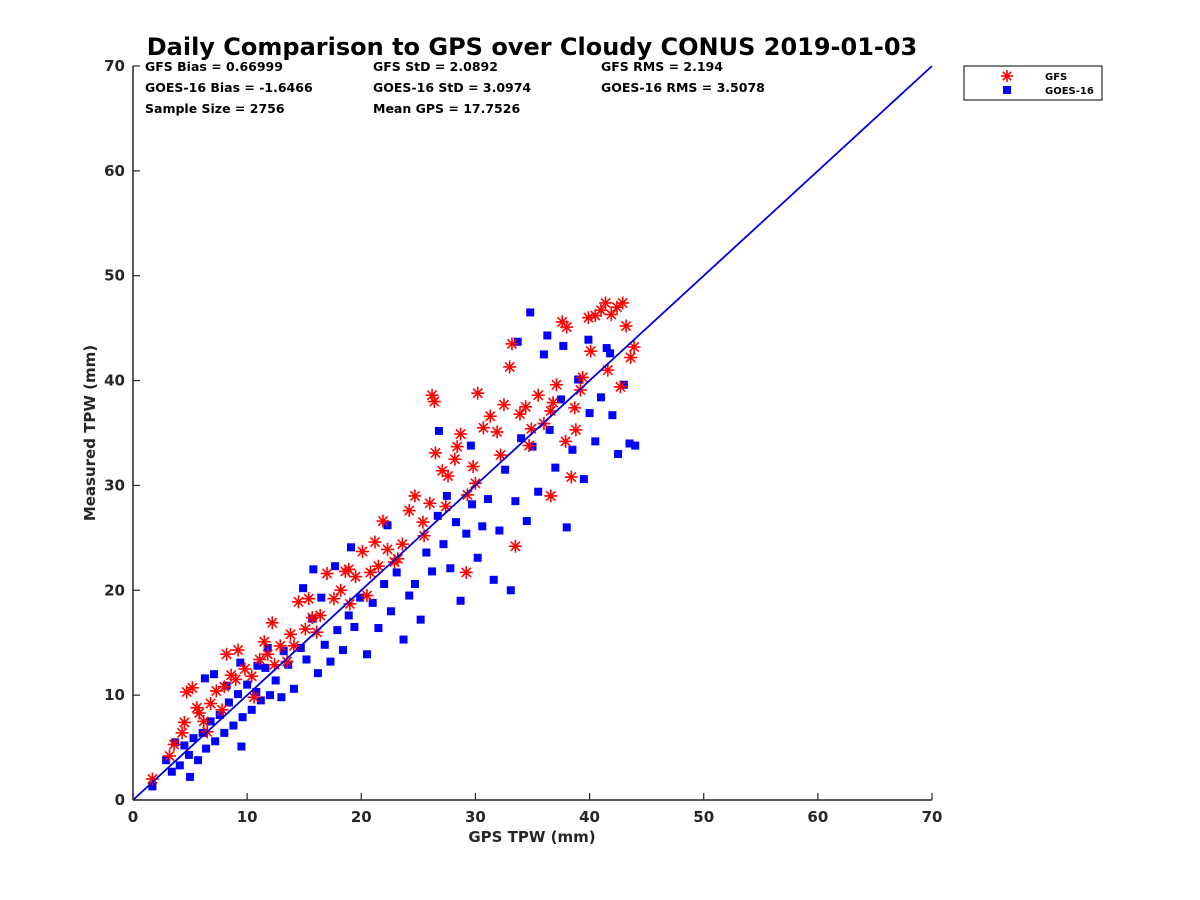  Describe the element at coordinates (589, 817) in the screenshot. I see `x-tick-label: 40` at that location.